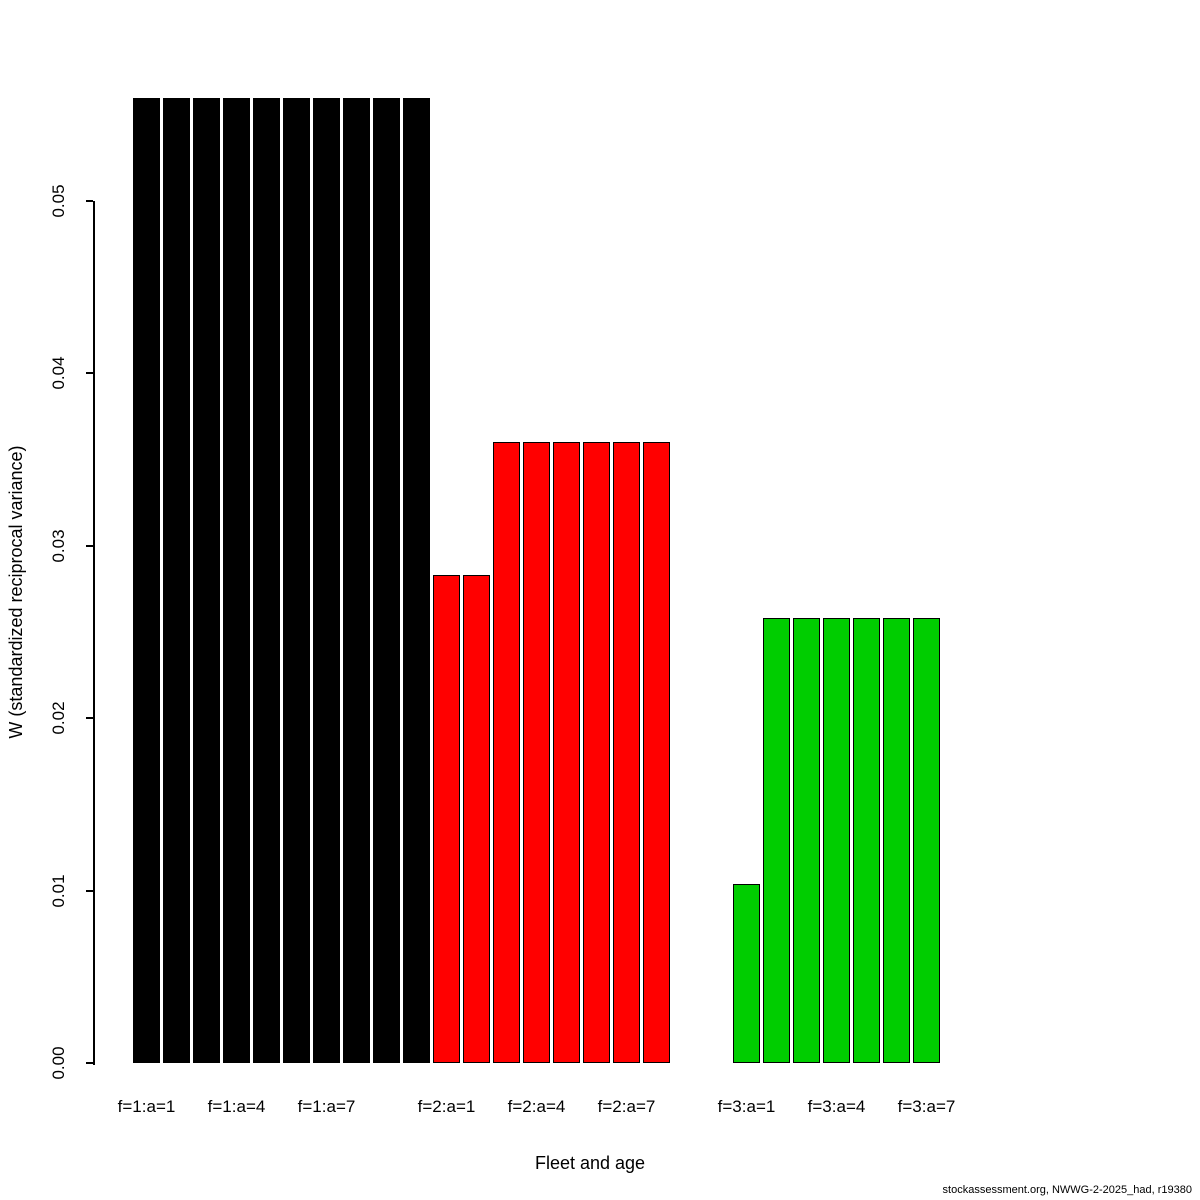 The width and height of the screenshot is (1200, 1200). Describe the element at coordinates (926, 1106) in the screenshot. I see `x-tick-label: f=3:a=7` at that location.